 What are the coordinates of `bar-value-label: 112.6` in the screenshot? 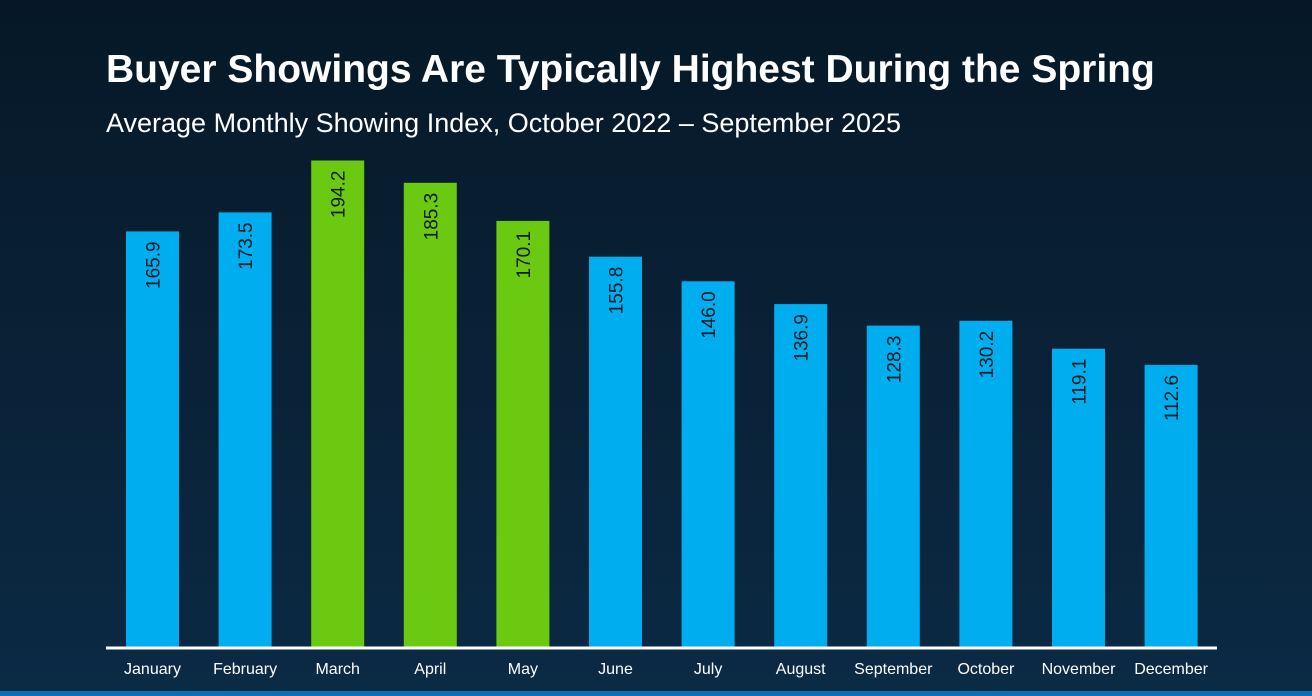 It's located at (1172, 398).